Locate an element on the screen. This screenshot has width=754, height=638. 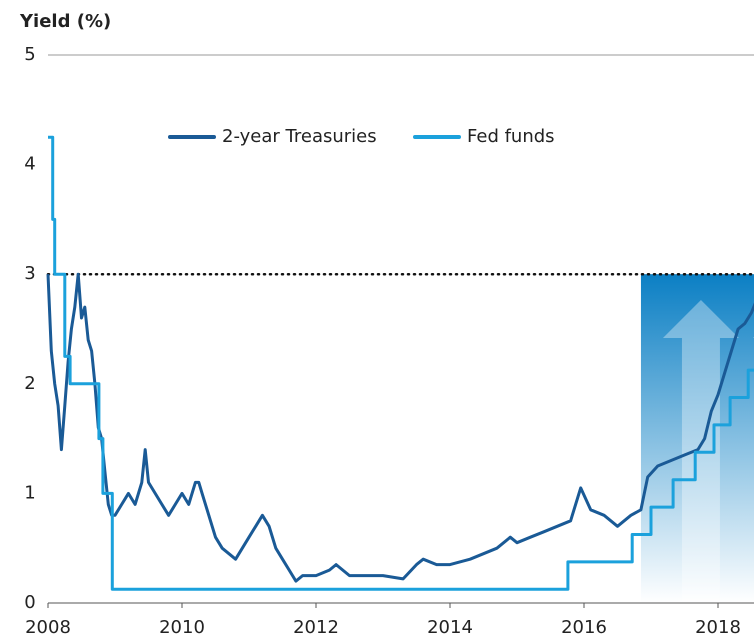
legend-label: Fed funds is located at coordinates (511, 136).